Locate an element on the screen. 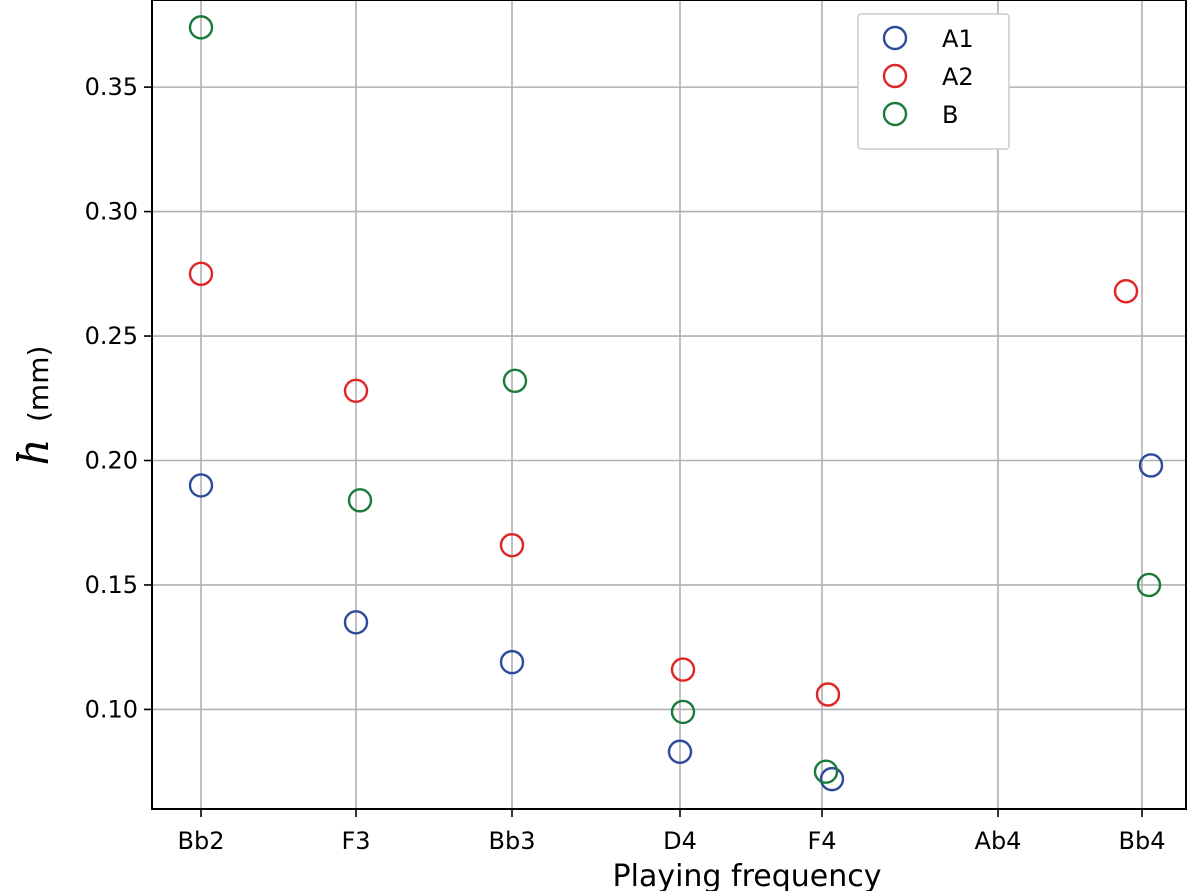  y-tick-label: 0.25 is located at coordinates (111, 336).